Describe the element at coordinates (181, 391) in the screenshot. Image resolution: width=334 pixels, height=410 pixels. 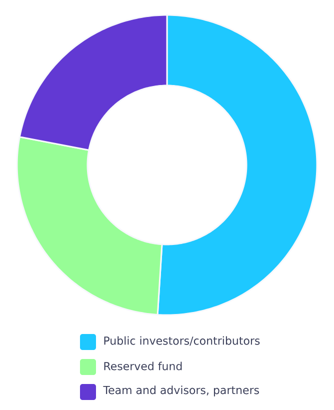
I see `legend-label: Team and advisors, partners` at that location.